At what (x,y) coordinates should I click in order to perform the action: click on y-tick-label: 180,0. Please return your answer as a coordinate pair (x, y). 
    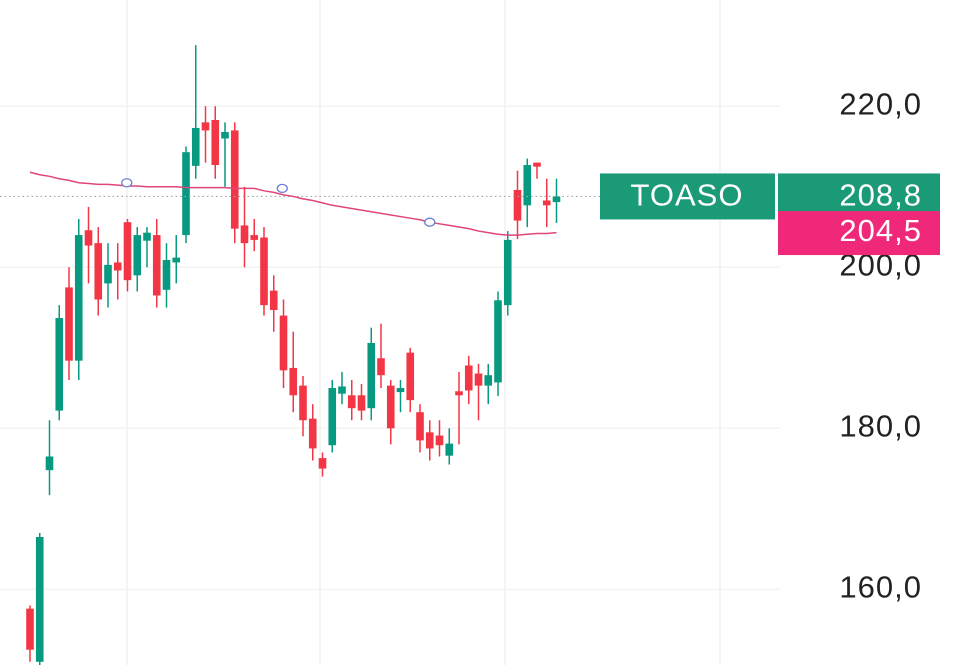
    Looking at the image, I should click on (880, 425).